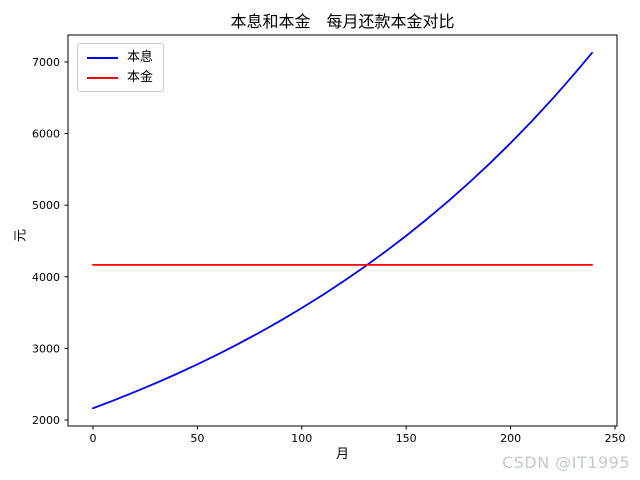 The height and width of the screenshot is (480, 640). I want to click on legend: 本息 本金, so click(121, 67).